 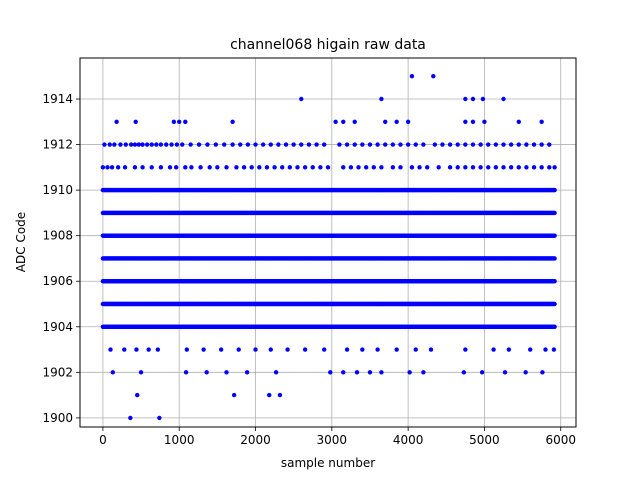 I want to click on x-tick-label: 2000, so click(x=255, y=440).